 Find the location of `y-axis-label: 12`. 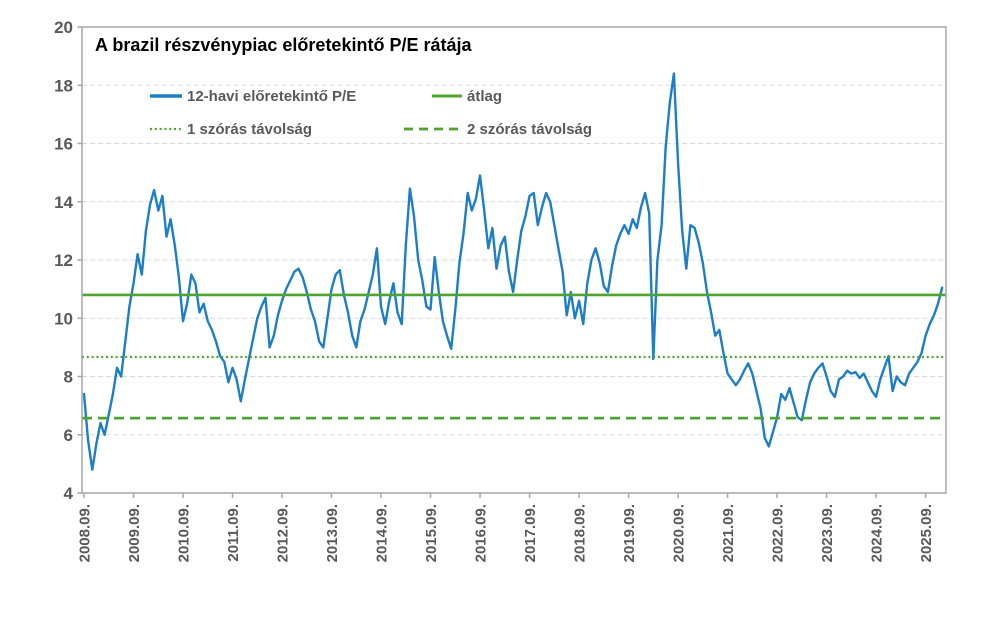

y-axis-label: 12 is located at coordinates (63, 260).